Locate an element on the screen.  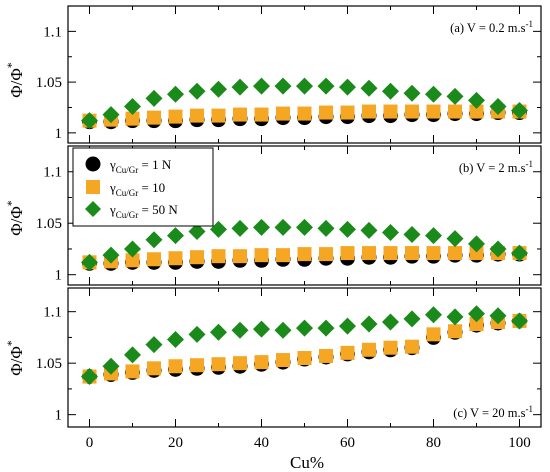
x-tick-label: 100 is located at coordinates (519, 443).